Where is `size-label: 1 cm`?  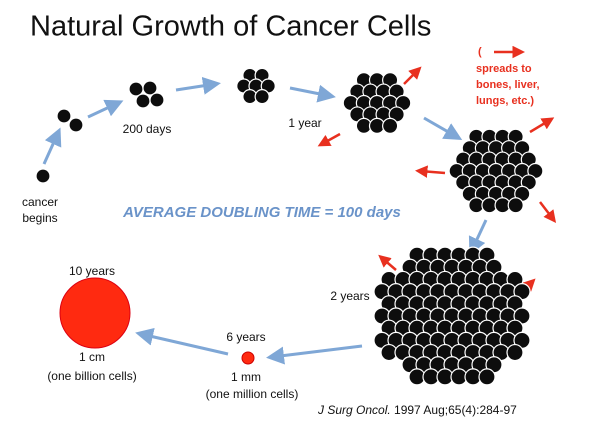
size-label: 1 cm is located at coordinates (92, 357).